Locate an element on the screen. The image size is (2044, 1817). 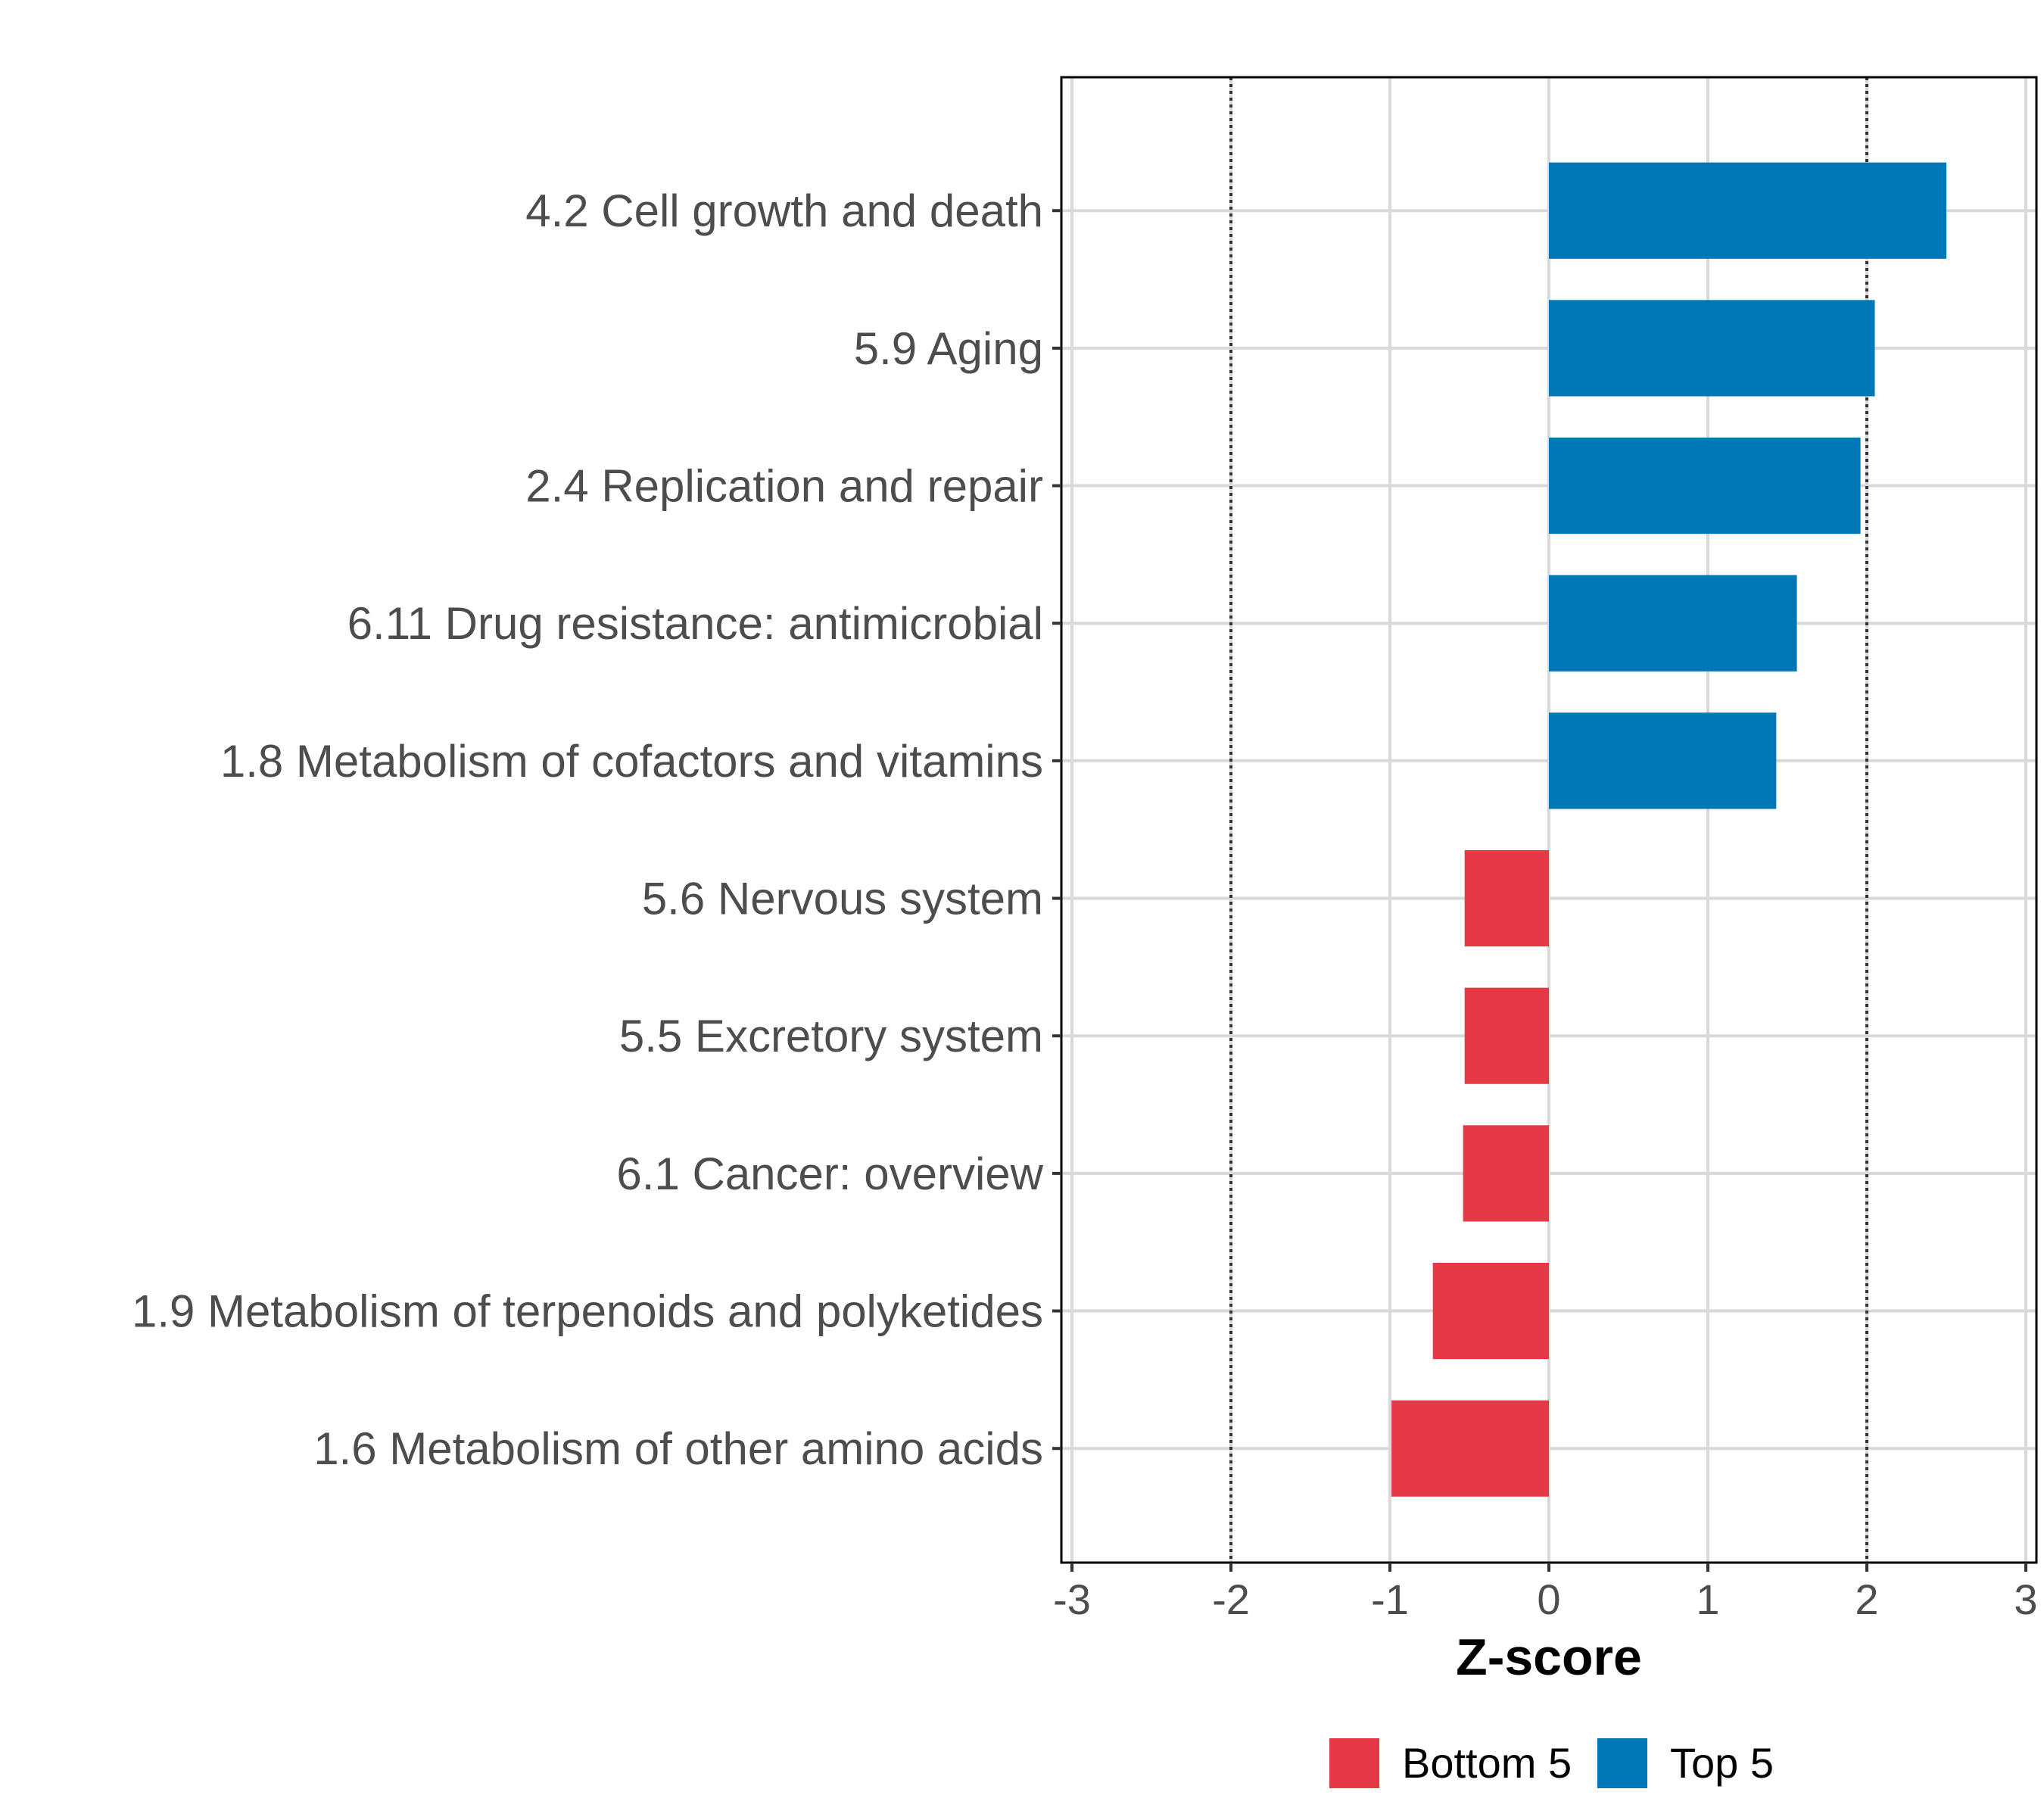
x-axis: -3 -2 -1 0 1 2 3 is located at coordinates (1545, 1593).